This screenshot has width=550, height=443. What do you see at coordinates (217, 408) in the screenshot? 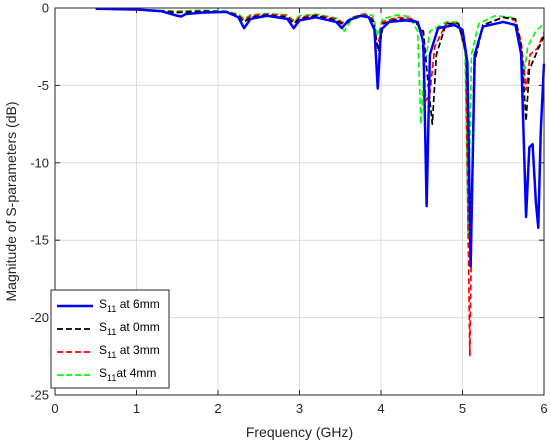
I see `x-tick-label: 2` at bounding box center [217, 408].